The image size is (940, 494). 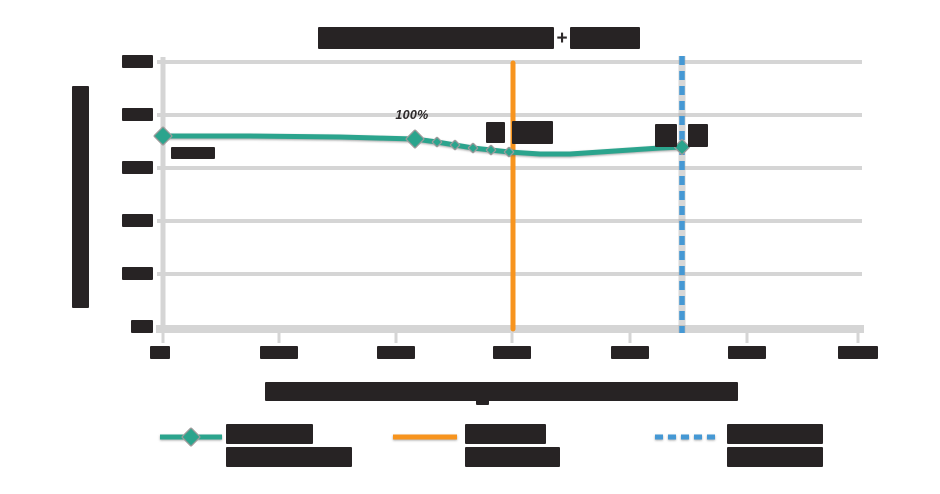 I want to click on orange-line-label-left-redacted, so click(x=495, y=132).